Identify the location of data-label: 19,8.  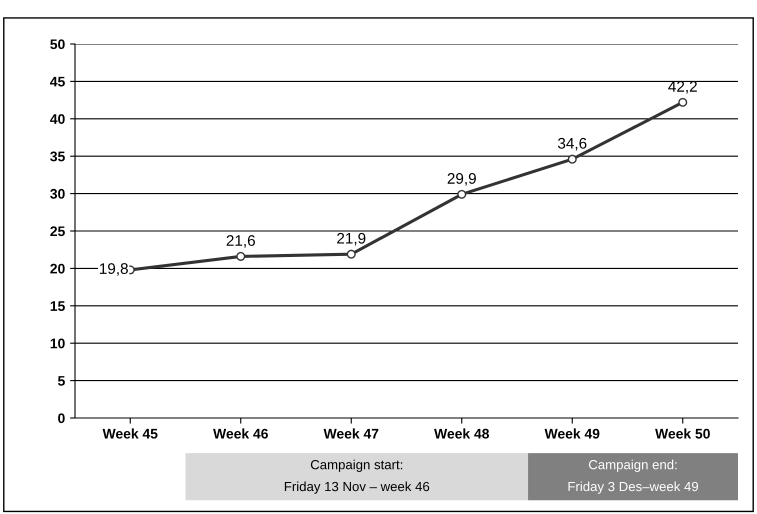
(114, 269).